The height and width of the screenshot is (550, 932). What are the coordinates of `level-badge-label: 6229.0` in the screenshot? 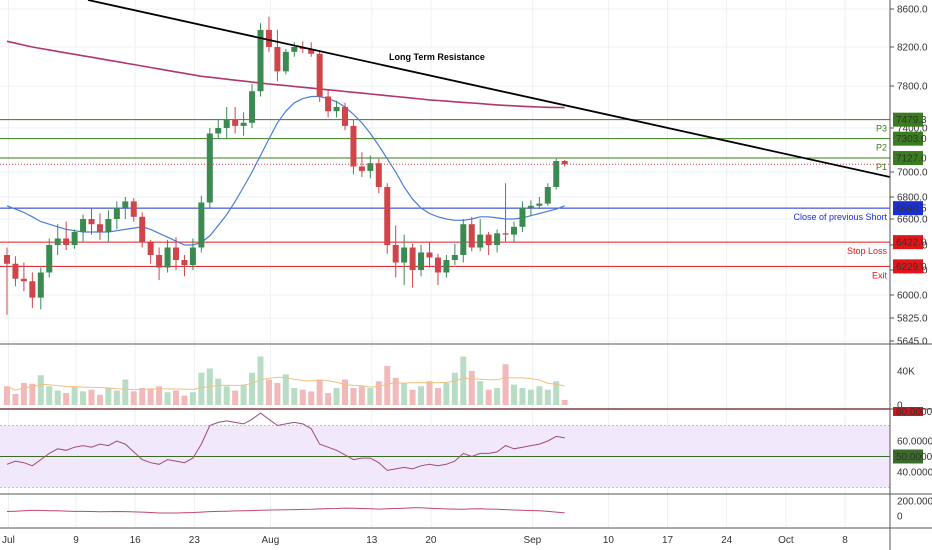 It's located at (911, 267).